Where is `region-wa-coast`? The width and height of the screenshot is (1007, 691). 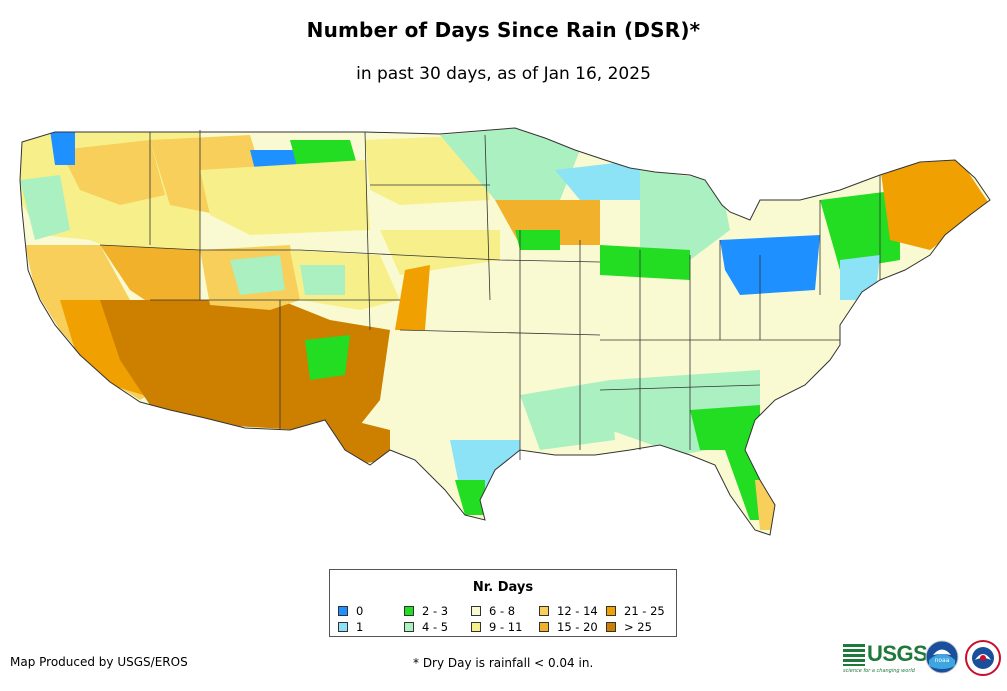
region-wa-coast is located at coordinates (62, 147).